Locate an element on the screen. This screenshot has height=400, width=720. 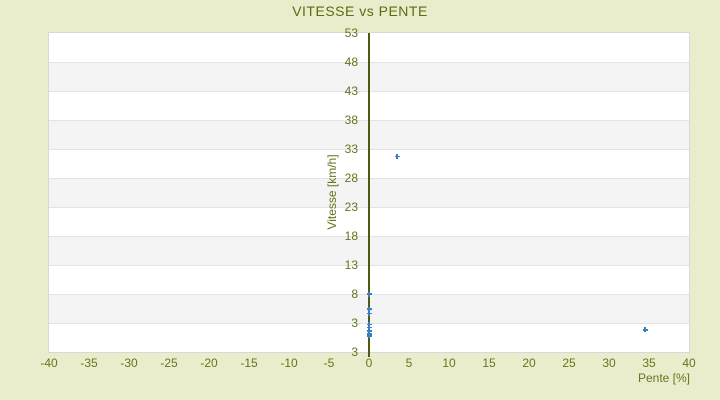
x-tick-label: -20 is located at coordinates (209, 363).